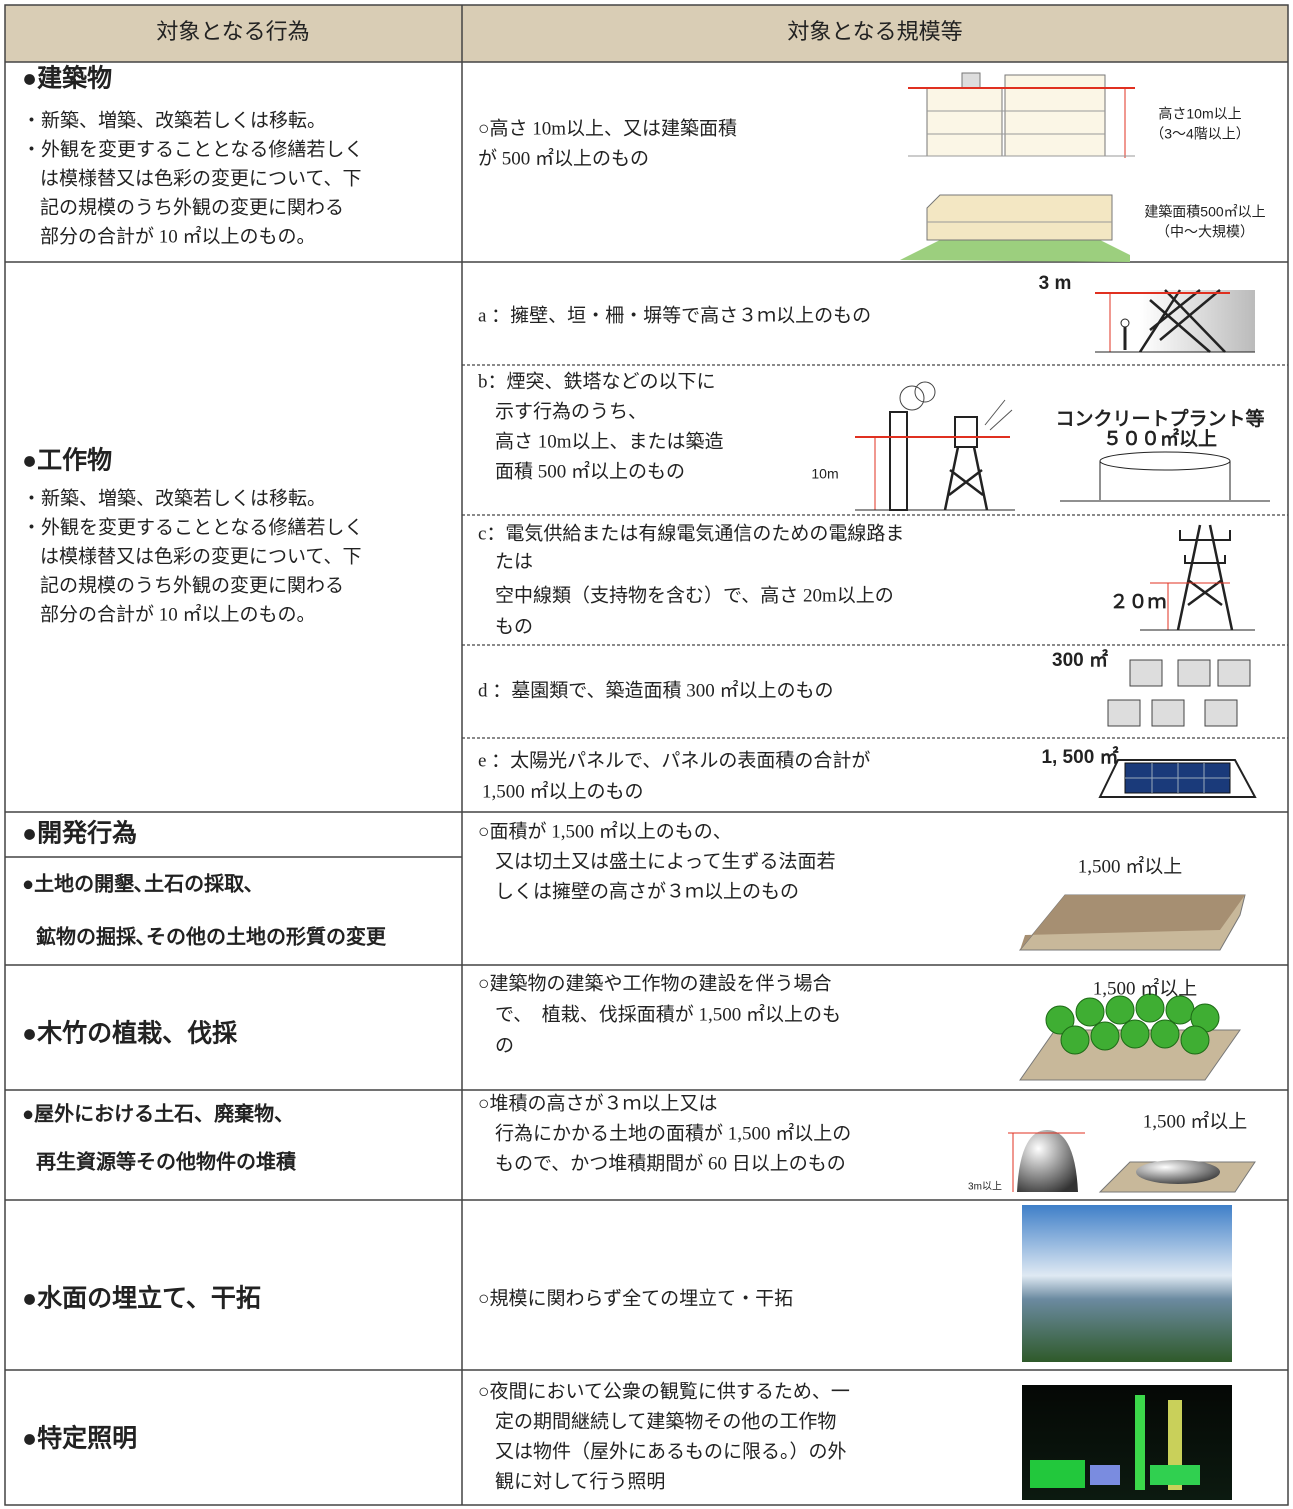 This screenshot has width=1293, height=1509. What do you see at coordinates (691, 533) in the screenshot?
I see `item-line: c：電気供給または有線電気通信のための電線路ま` at bounding box center [691, 533].